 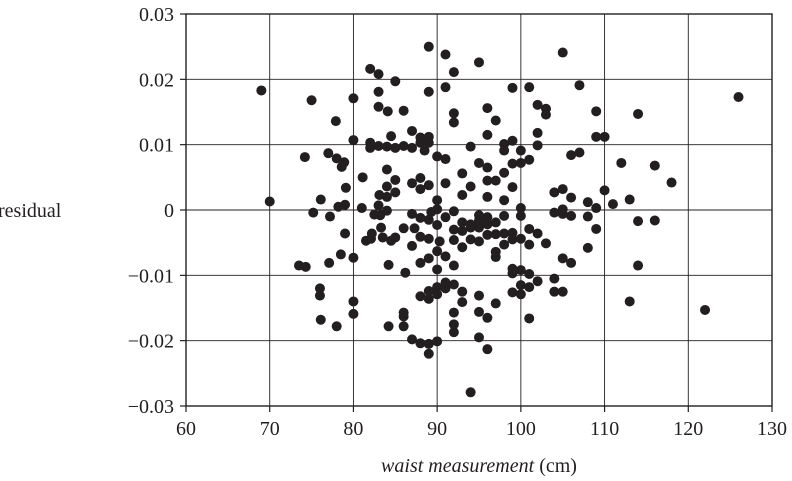 What do you see at coordinates (186, 429) in the screenshot?
I see `x-tick-label: 60` at bounding box center [186, 429].